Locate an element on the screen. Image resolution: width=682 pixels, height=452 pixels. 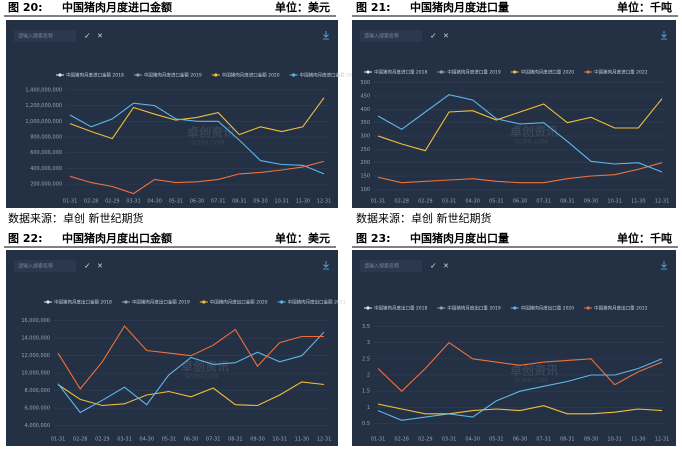
y-tick-label: 300 is located at coordinates (365, 137).